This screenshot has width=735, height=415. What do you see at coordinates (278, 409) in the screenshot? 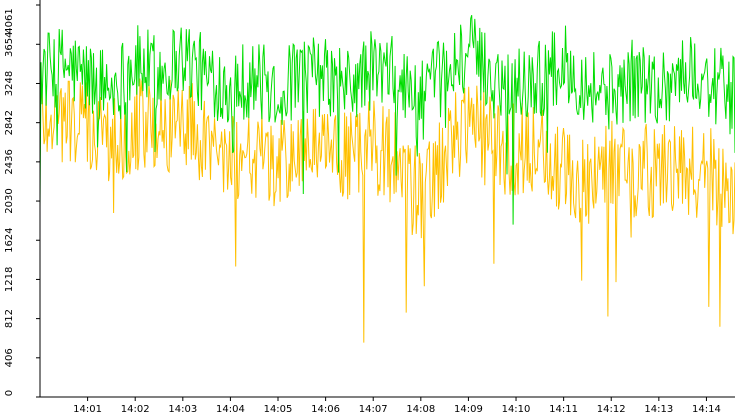
I see `x-tick-label: 14:05` at bounding box center [278, 409].